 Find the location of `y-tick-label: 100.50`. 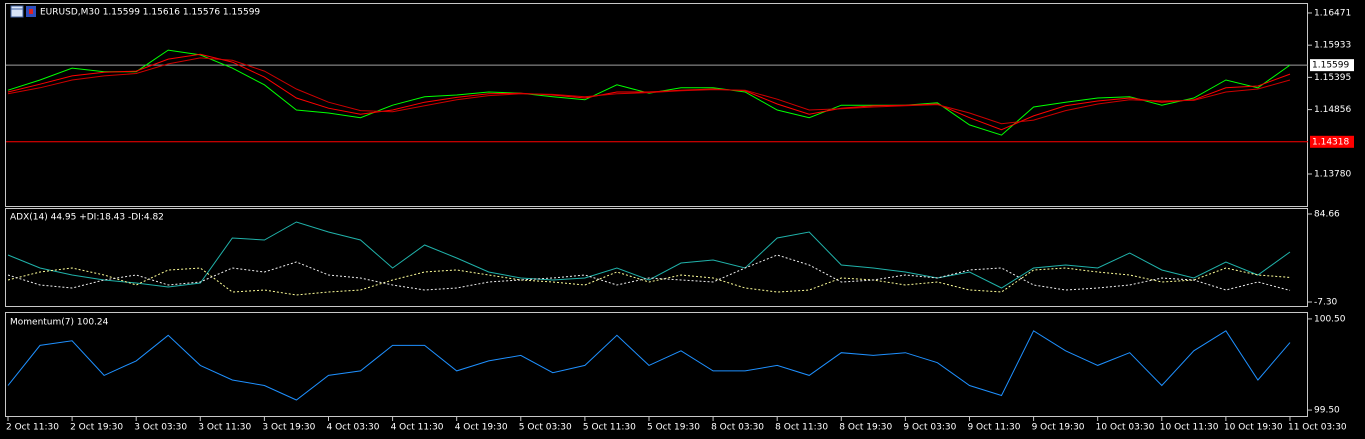

y-tick-label: 100.50 is located at coordinates (1330, 319).